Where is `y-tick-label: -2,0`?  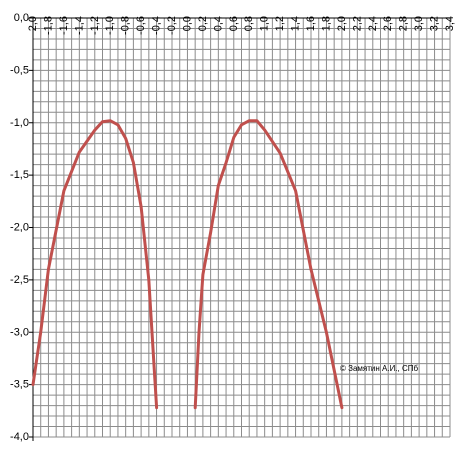 y-tick-label: -2,0 is located at coordinates (19, 228).